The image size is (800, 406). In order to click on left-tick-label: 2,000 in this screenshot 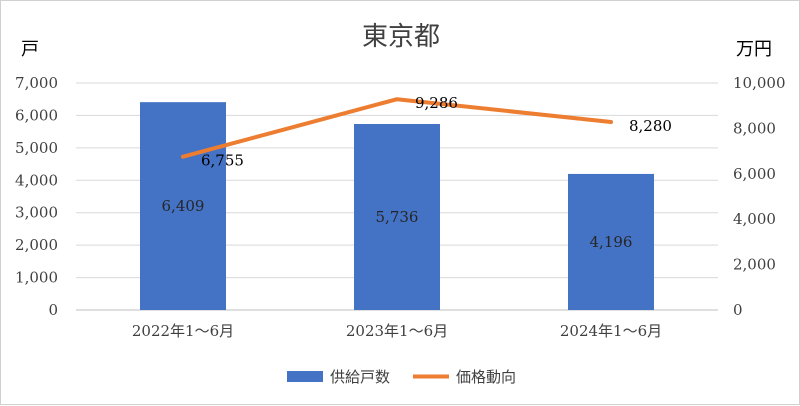, I will do `click(36, 245)`.